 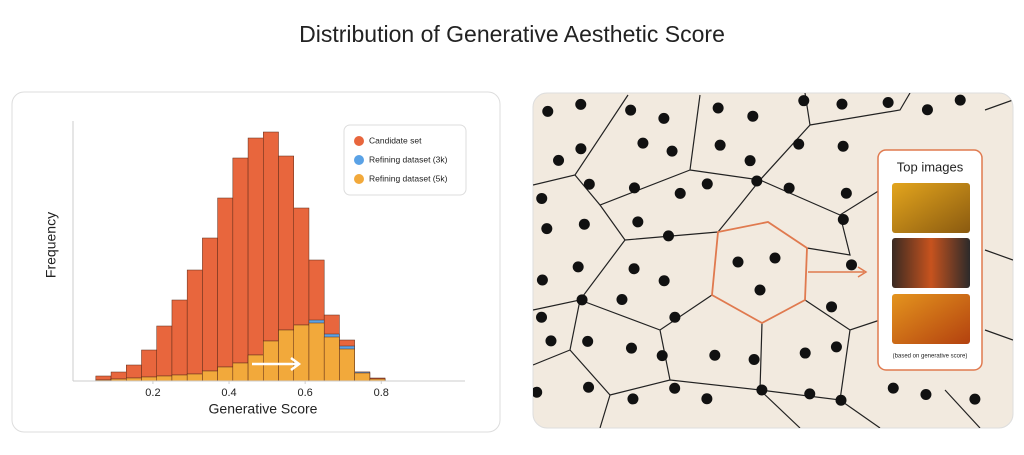 I want to click on legend-label: Candidate set, so click(x=395, y=140).